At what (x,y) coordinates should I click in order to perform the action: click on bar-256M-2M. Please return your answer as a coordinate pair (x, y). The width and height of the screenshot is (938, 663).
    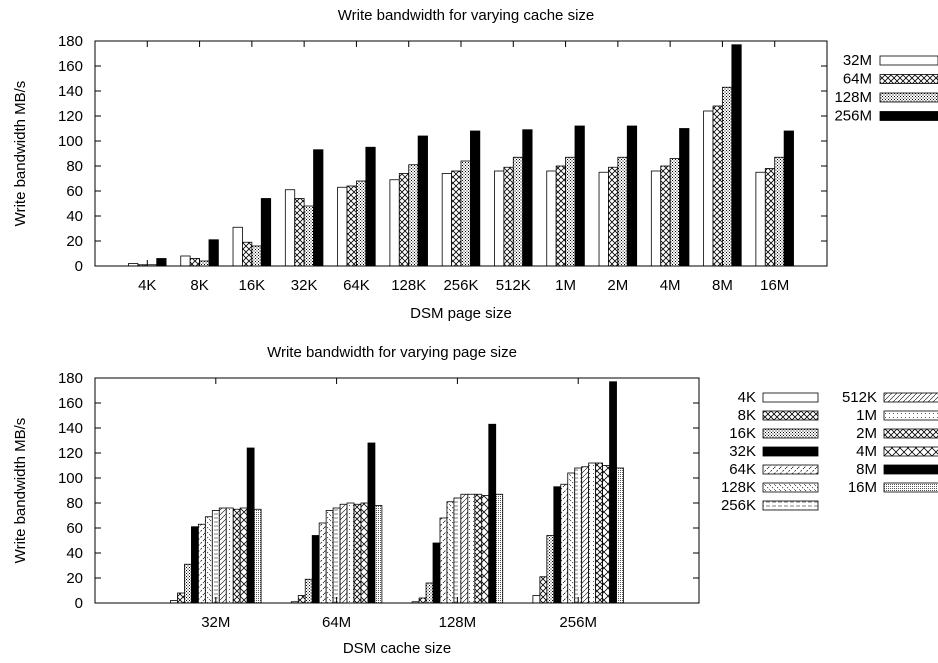
    Looking at the image, I should click on (632, 196).